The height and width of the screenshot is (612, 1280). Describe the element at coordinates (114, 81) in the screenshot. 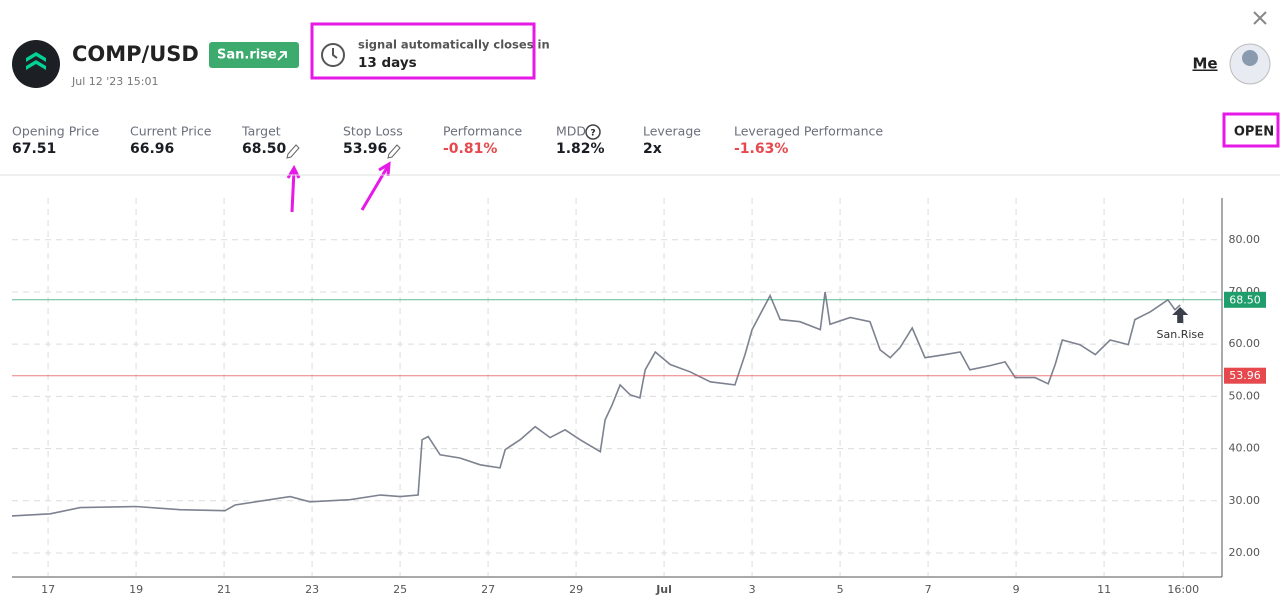

I see `date: Jul 12 '23 15:01` at that location.